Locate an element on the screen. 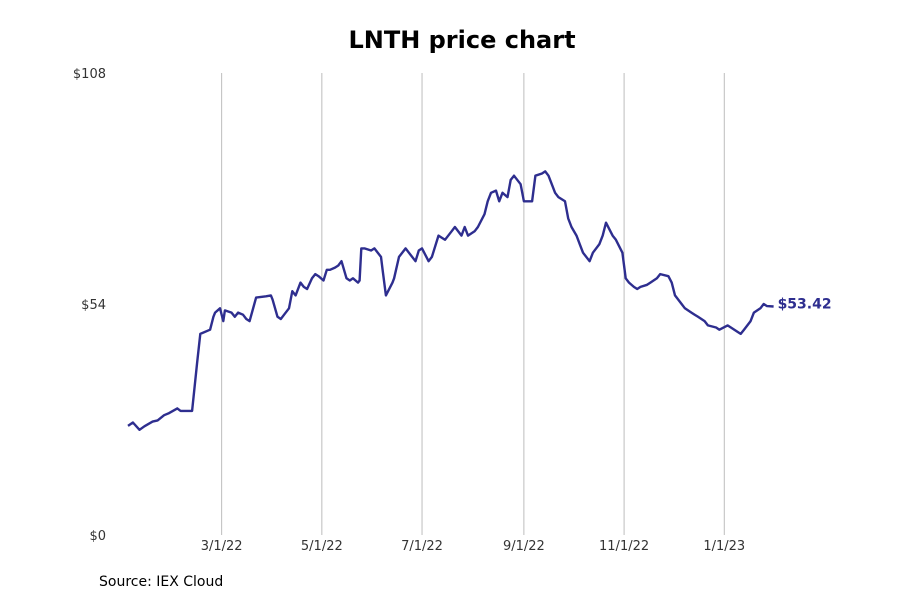 This screenshot has height=600, width=900. x-tick-label: 3/1/22 is located at coordinates (222, 546).